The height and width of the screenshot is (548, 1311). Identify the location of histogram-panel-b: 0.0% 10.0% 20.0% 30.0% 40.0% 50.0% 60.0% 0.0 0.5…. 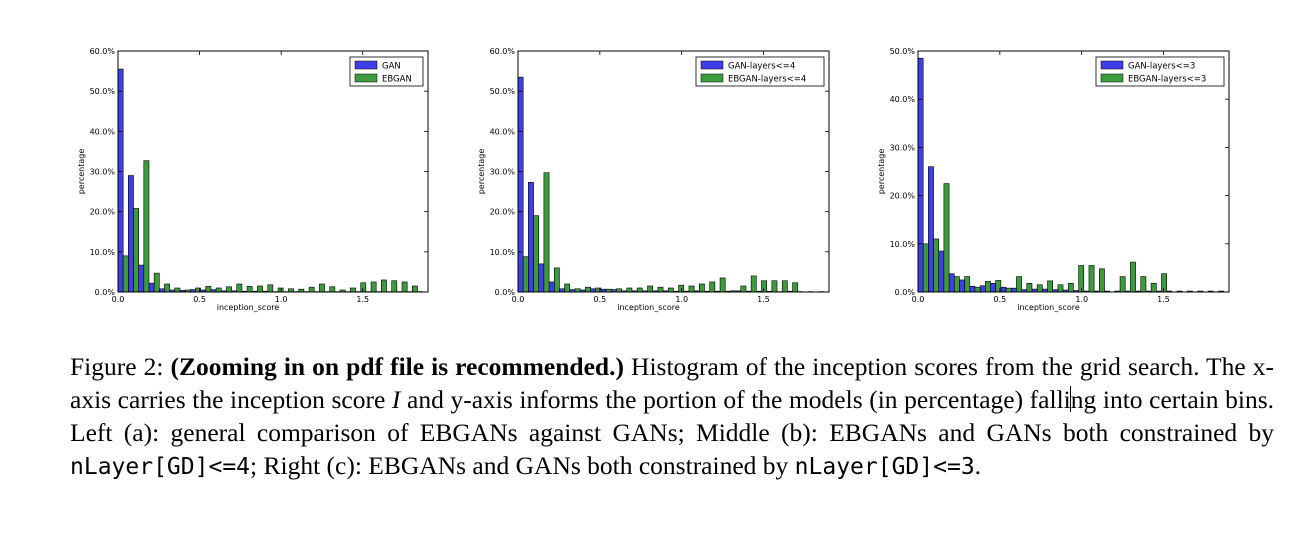
(653, 179).